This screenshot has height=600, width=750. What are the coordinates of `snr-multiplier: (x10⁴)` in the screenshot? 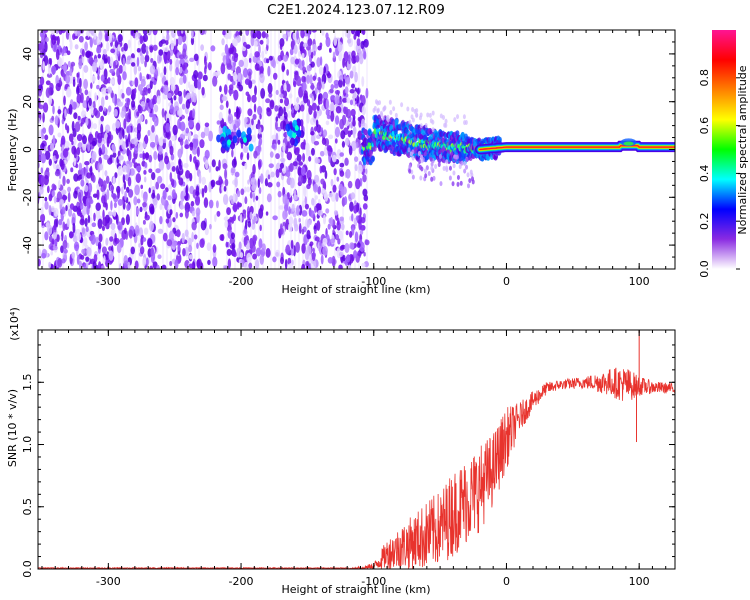 It's located at (14, 324).